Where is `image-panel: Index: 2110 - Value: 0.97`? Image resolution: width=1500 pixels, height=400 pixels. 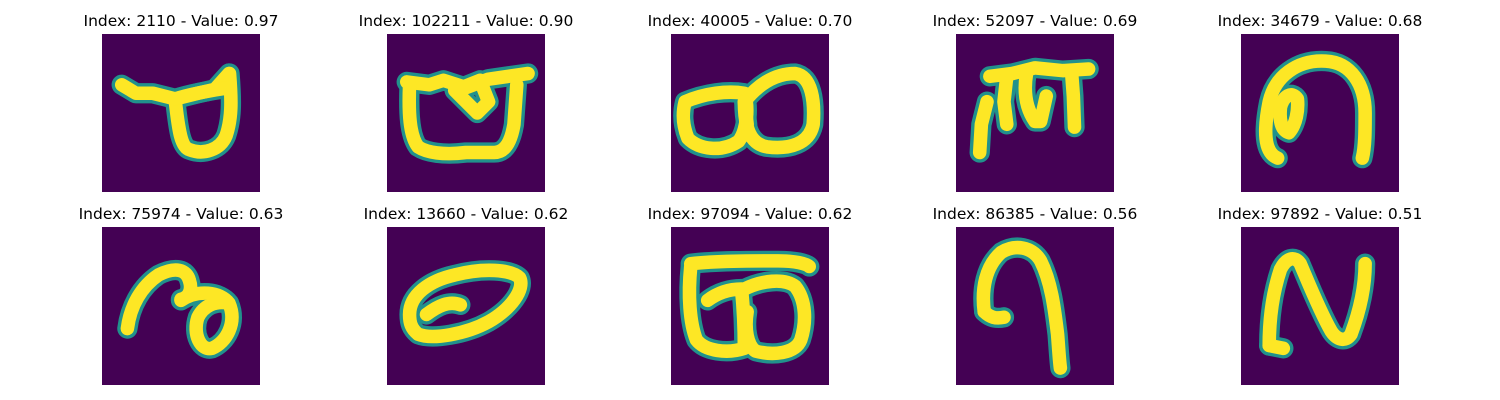
image-panel: Index: 2110 - Value: 0.97 is located at coordinates (181, 107).